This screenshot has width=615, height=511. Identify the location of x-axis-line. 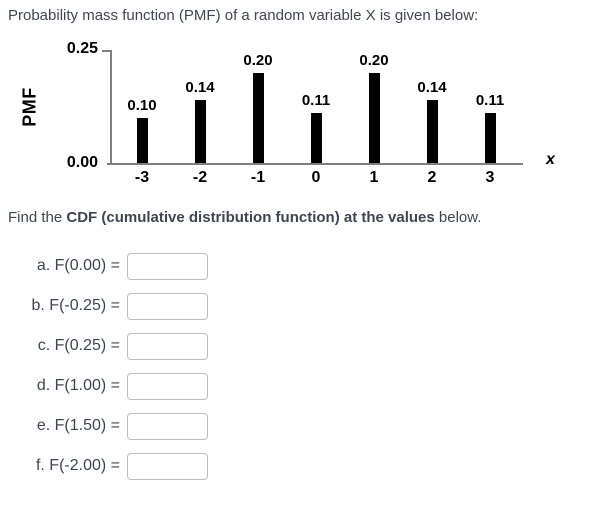
(315, 164).